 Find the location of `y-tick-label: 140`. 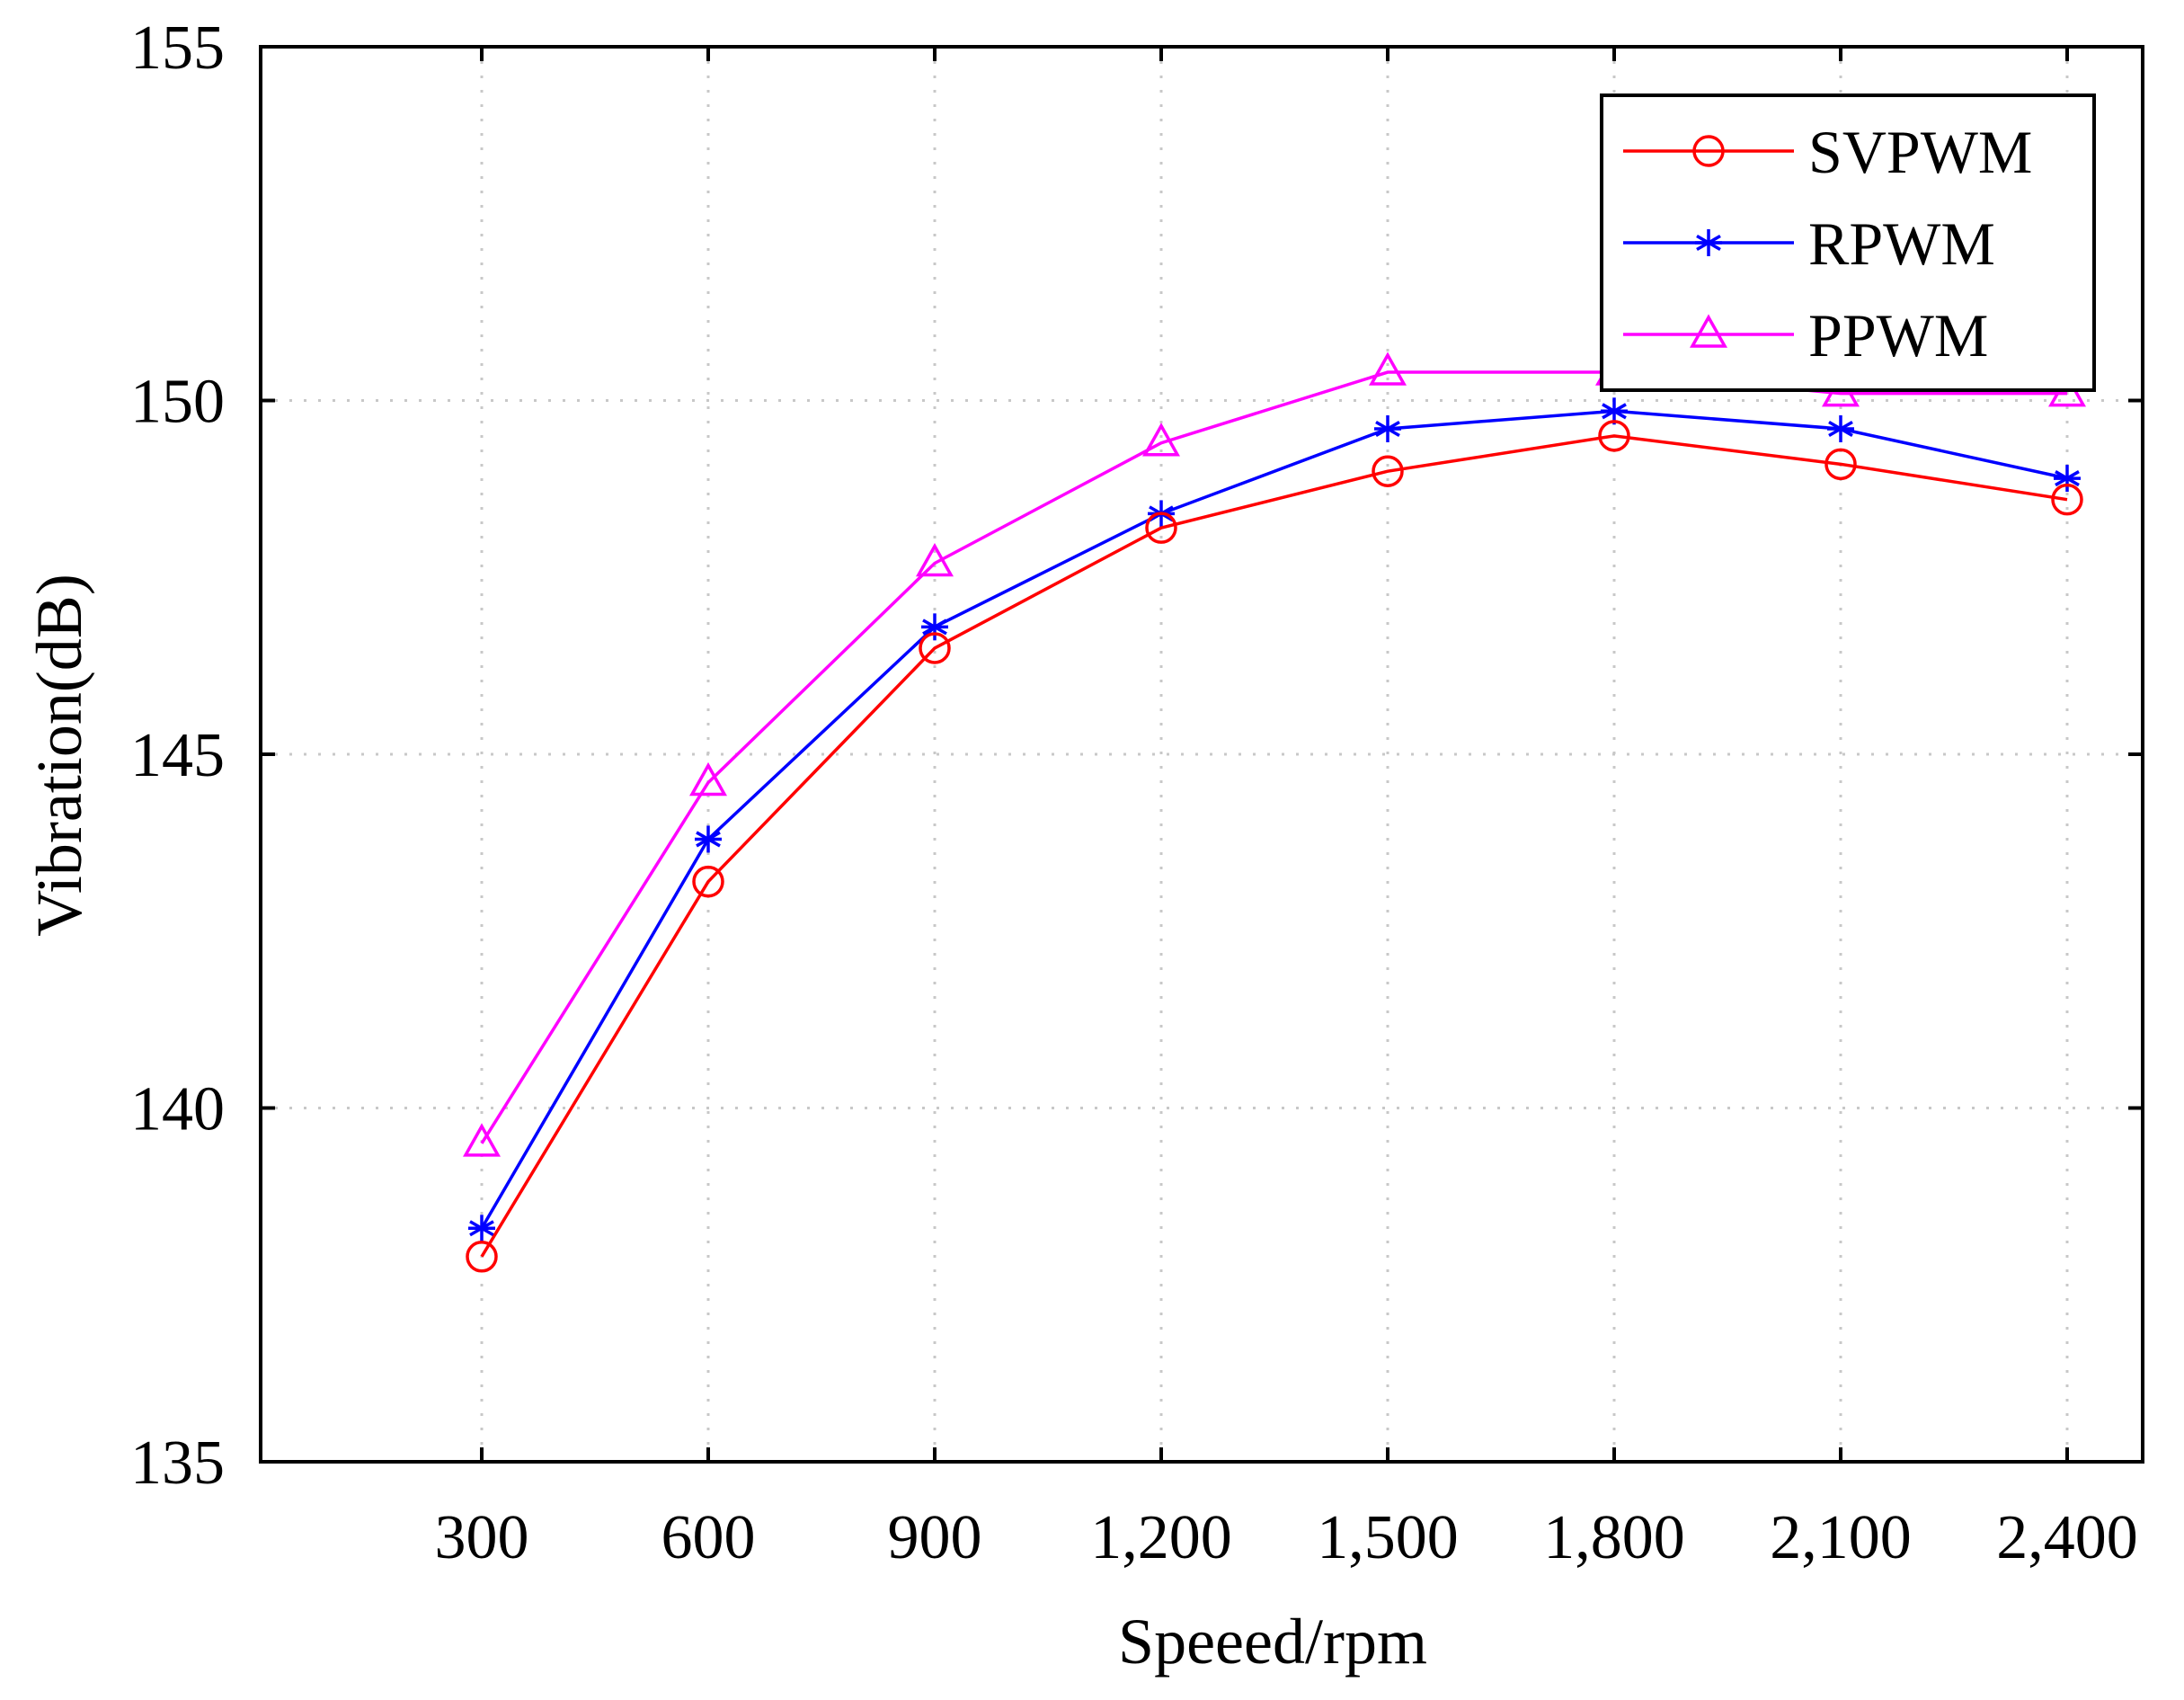

y-tick-label: 140 is located at coordinates (178, 1109).